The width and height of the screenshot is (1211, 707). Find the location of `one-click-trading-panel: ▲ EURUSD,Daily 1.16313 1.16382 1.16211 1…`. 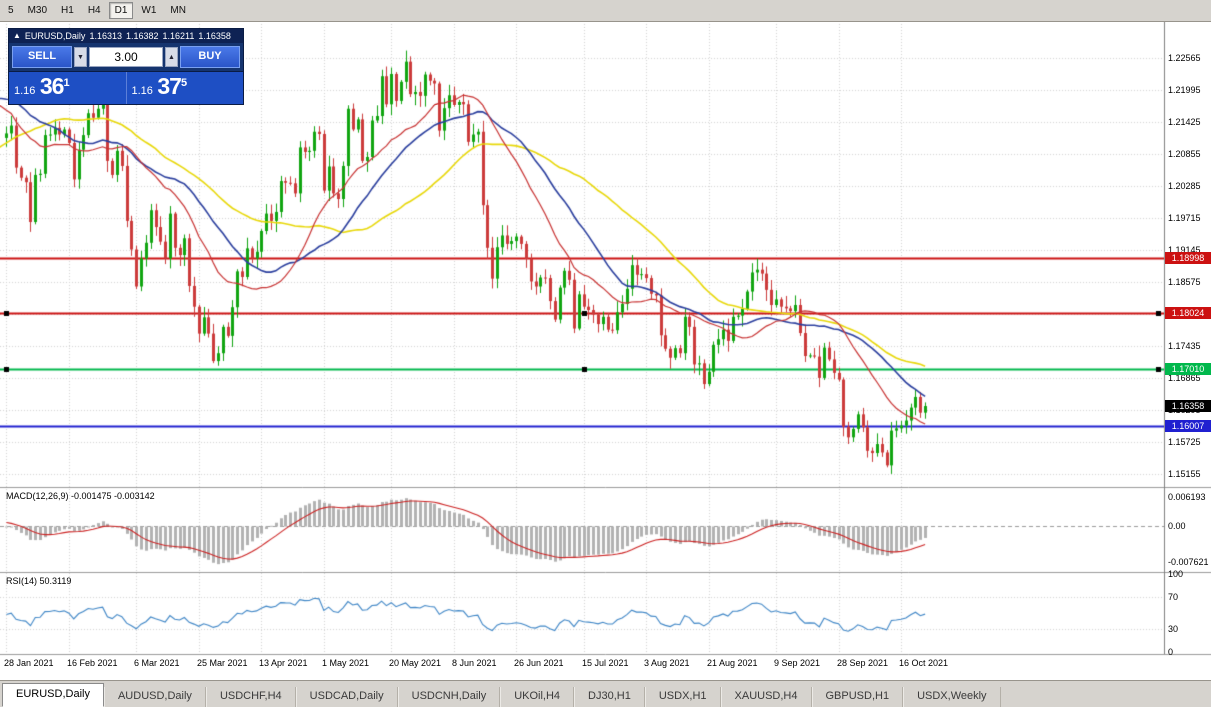

one-click-trading-panel: ▲ EURUSD,Daily 1.16313 1.16382 1.16211 1… is located at coordinates (126, 66).